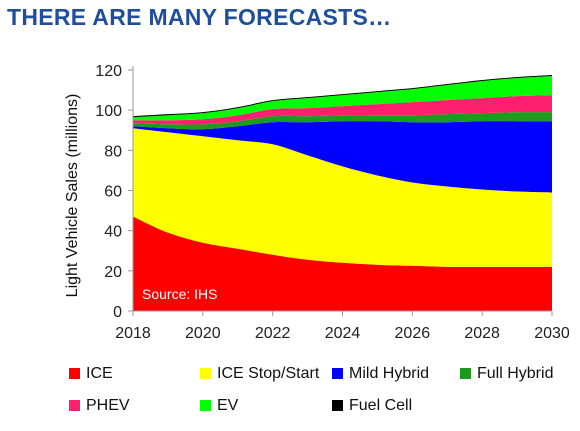 The image size is (580, 431). What do you see at coordinates (268, 373) in the screenshot?
I see `legend-label: ICE Stop/Start` at bounding box center [268, 373].